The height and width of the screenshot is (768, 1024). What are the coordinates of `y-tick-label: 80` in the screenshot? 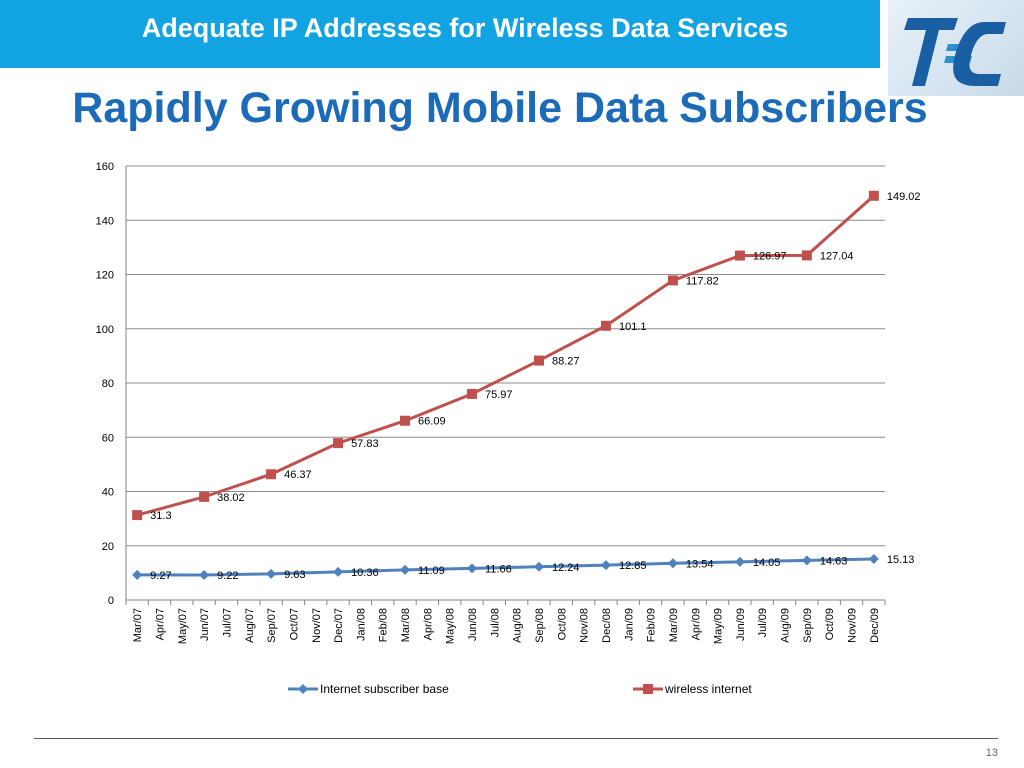 It's located at (108, 384).